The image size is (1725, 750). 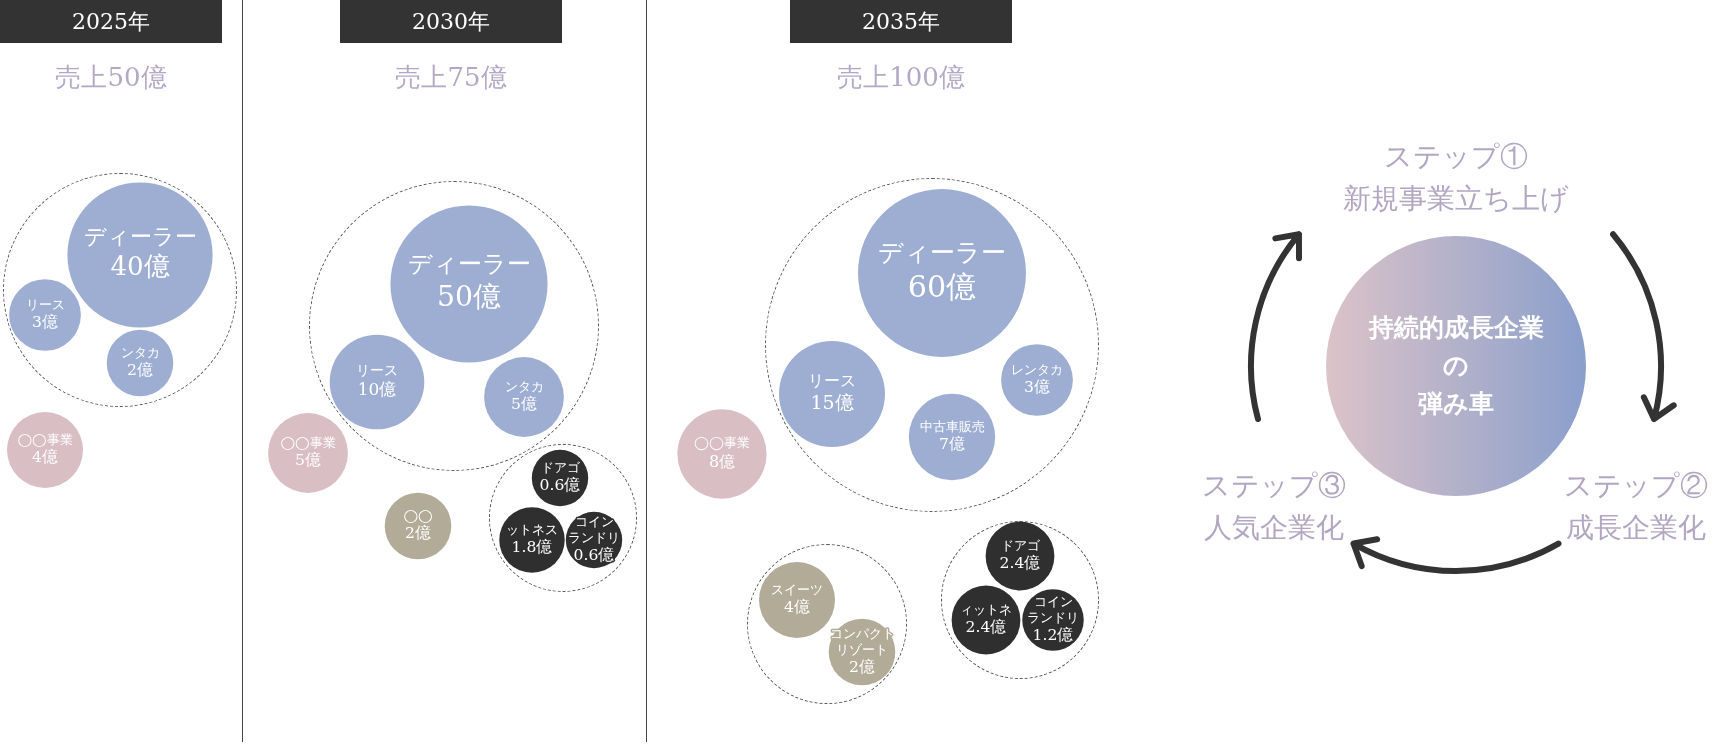 What do you see at coordinates (1456, 328) in the screenshot?
I see `text: 持続的成長企業` at bounding box center [1456, 328].